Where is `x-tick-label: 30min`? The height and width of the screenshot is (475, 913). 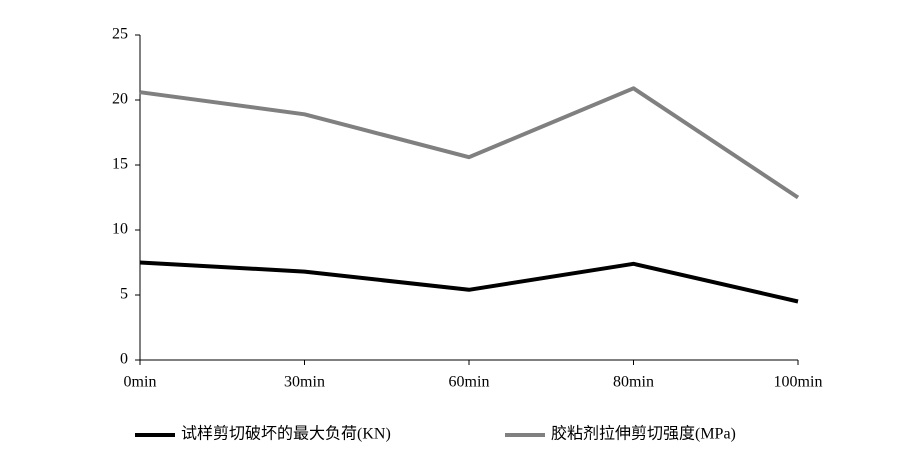
x-tick-label: 30min is located at coordinates (304, 382).